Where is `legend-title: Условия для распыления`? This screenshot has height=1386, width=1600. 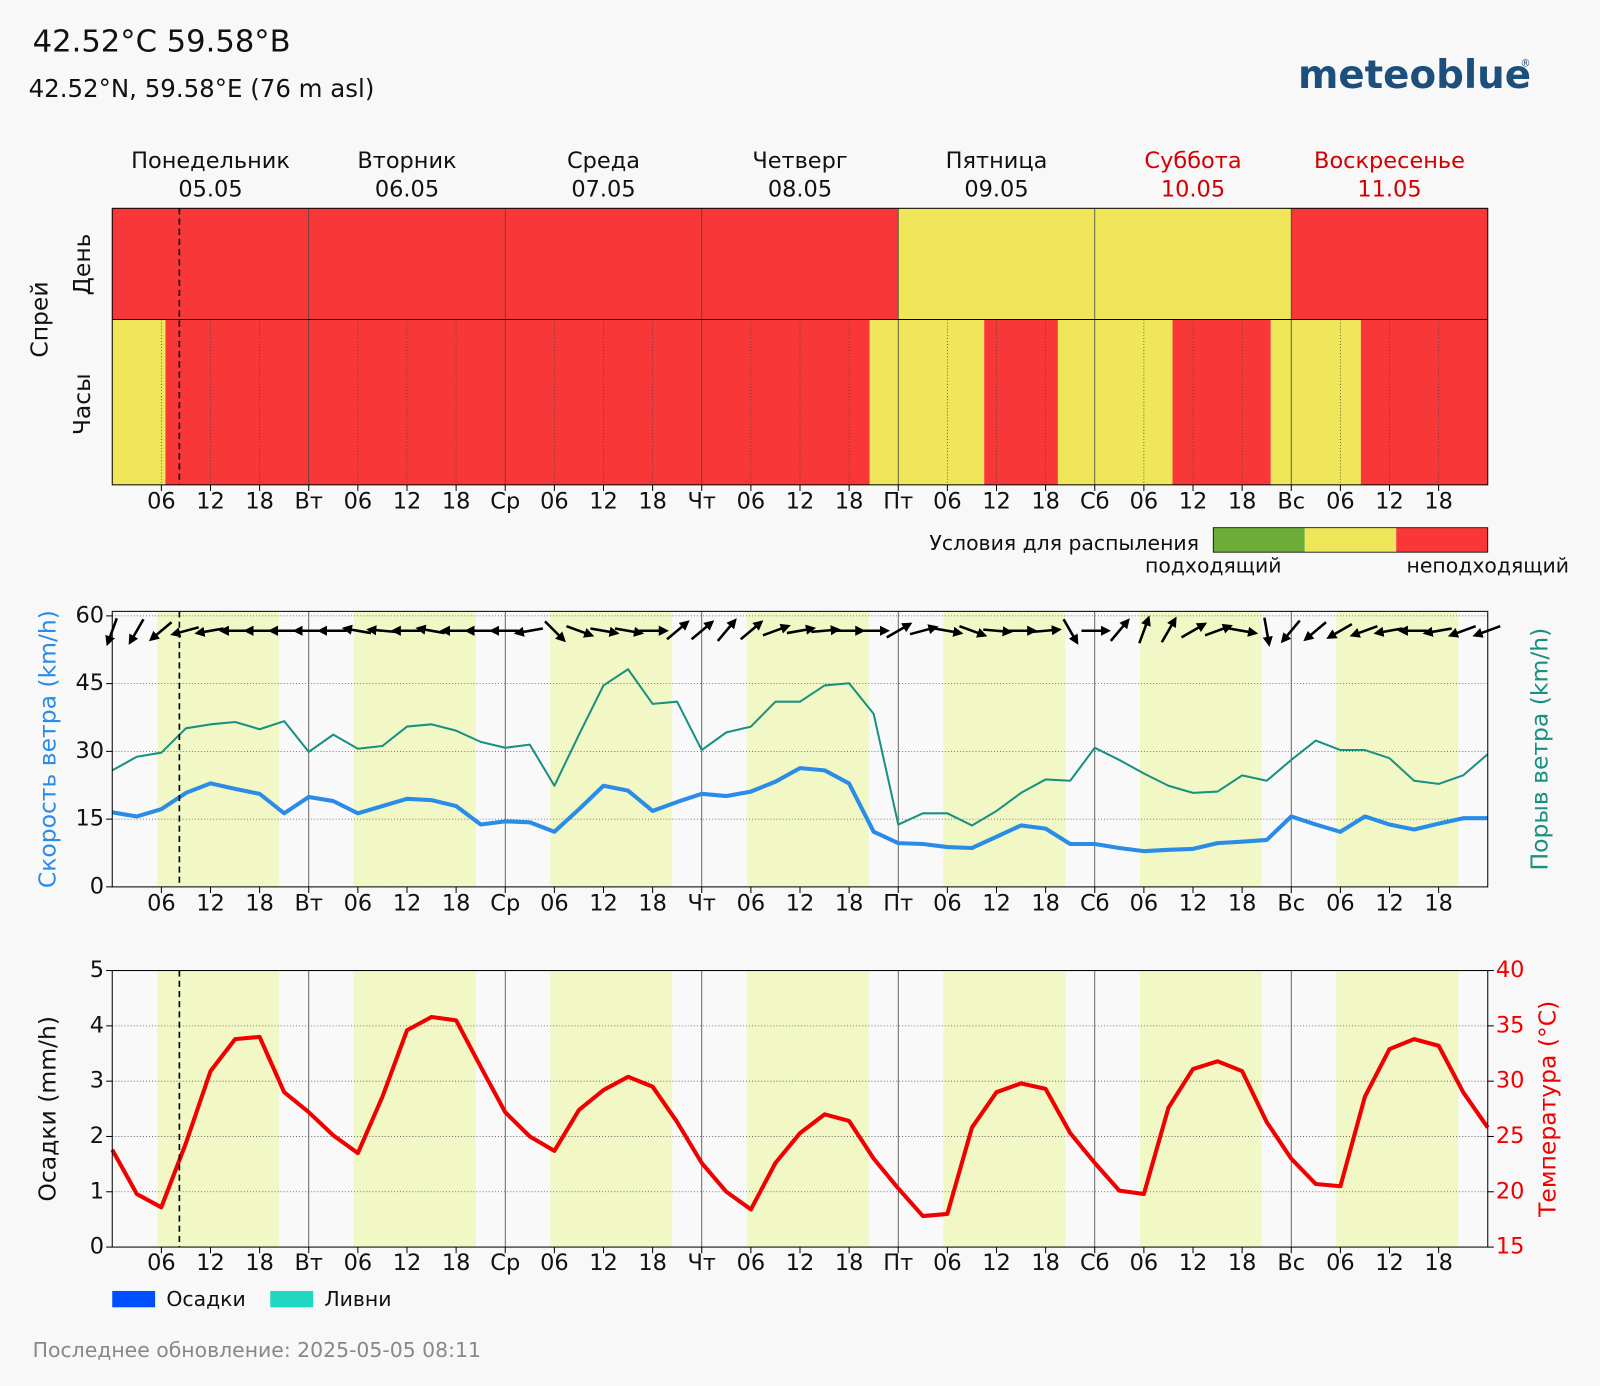 legend-title: Условия для распыления is located at coordinates (1064, 543).